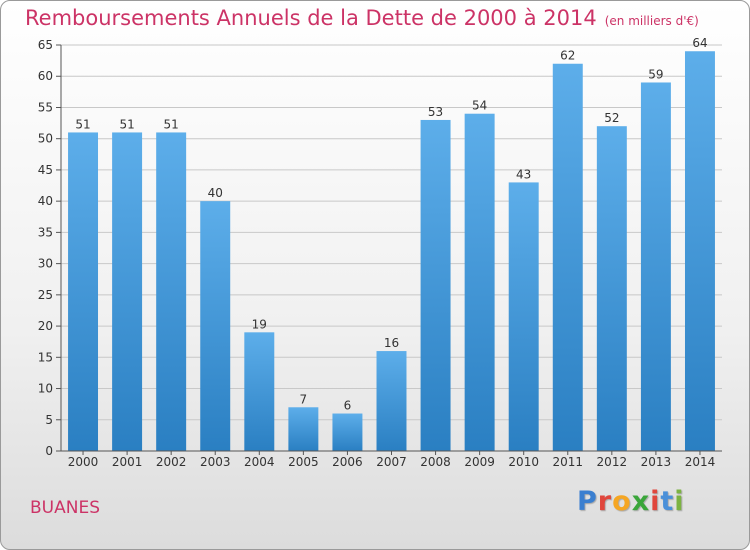 The height and width of the screenshot is (550, 750). Describe the element at coordinates (656, 462) in the screenshot. I see `x-tick-label: 2013` at that location.